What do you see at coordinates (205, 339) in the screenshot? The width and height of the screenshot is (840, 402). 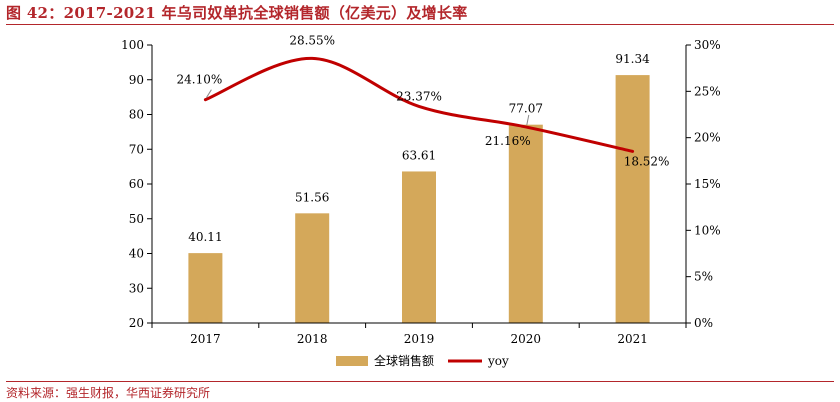 I see `x-tick-label: 2017` at bounding box center [205, 339].